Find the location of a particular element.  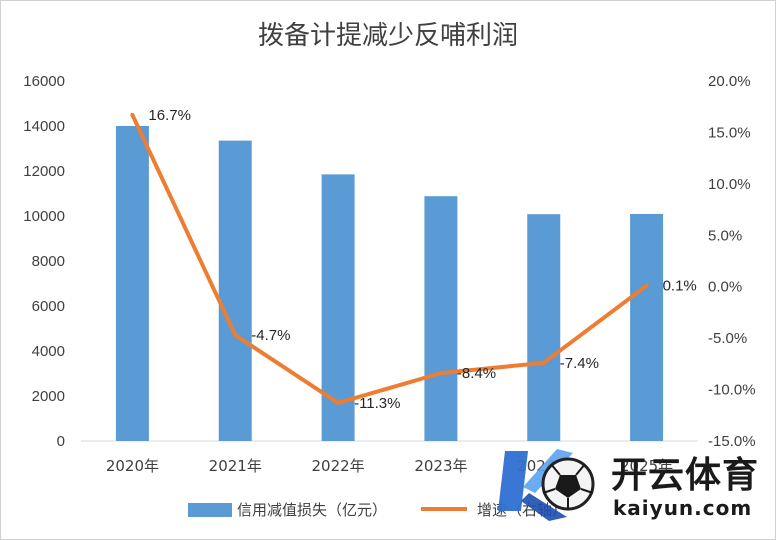

data-label: 16.7% is located at coordinates (169, 115).